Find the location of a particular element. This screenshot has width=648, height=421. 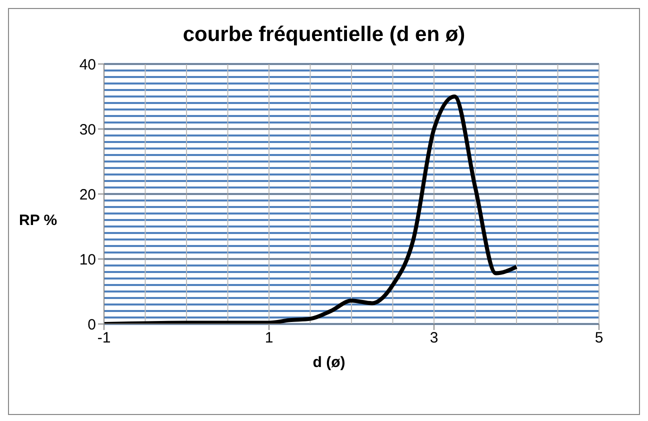

y-tick-label: 0 is located at coordinates (92, 325).